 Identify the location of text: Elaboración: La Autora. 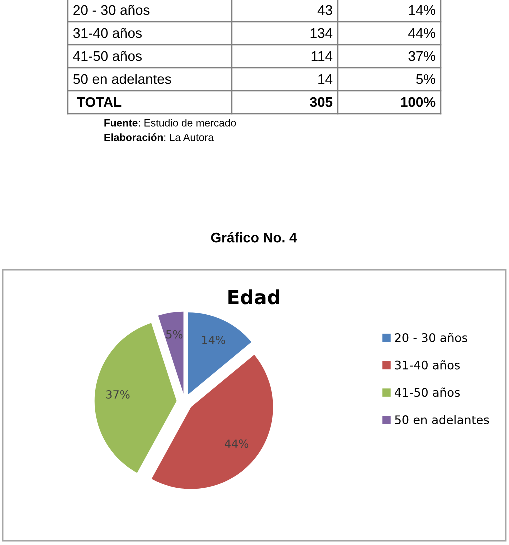
(159, 138).